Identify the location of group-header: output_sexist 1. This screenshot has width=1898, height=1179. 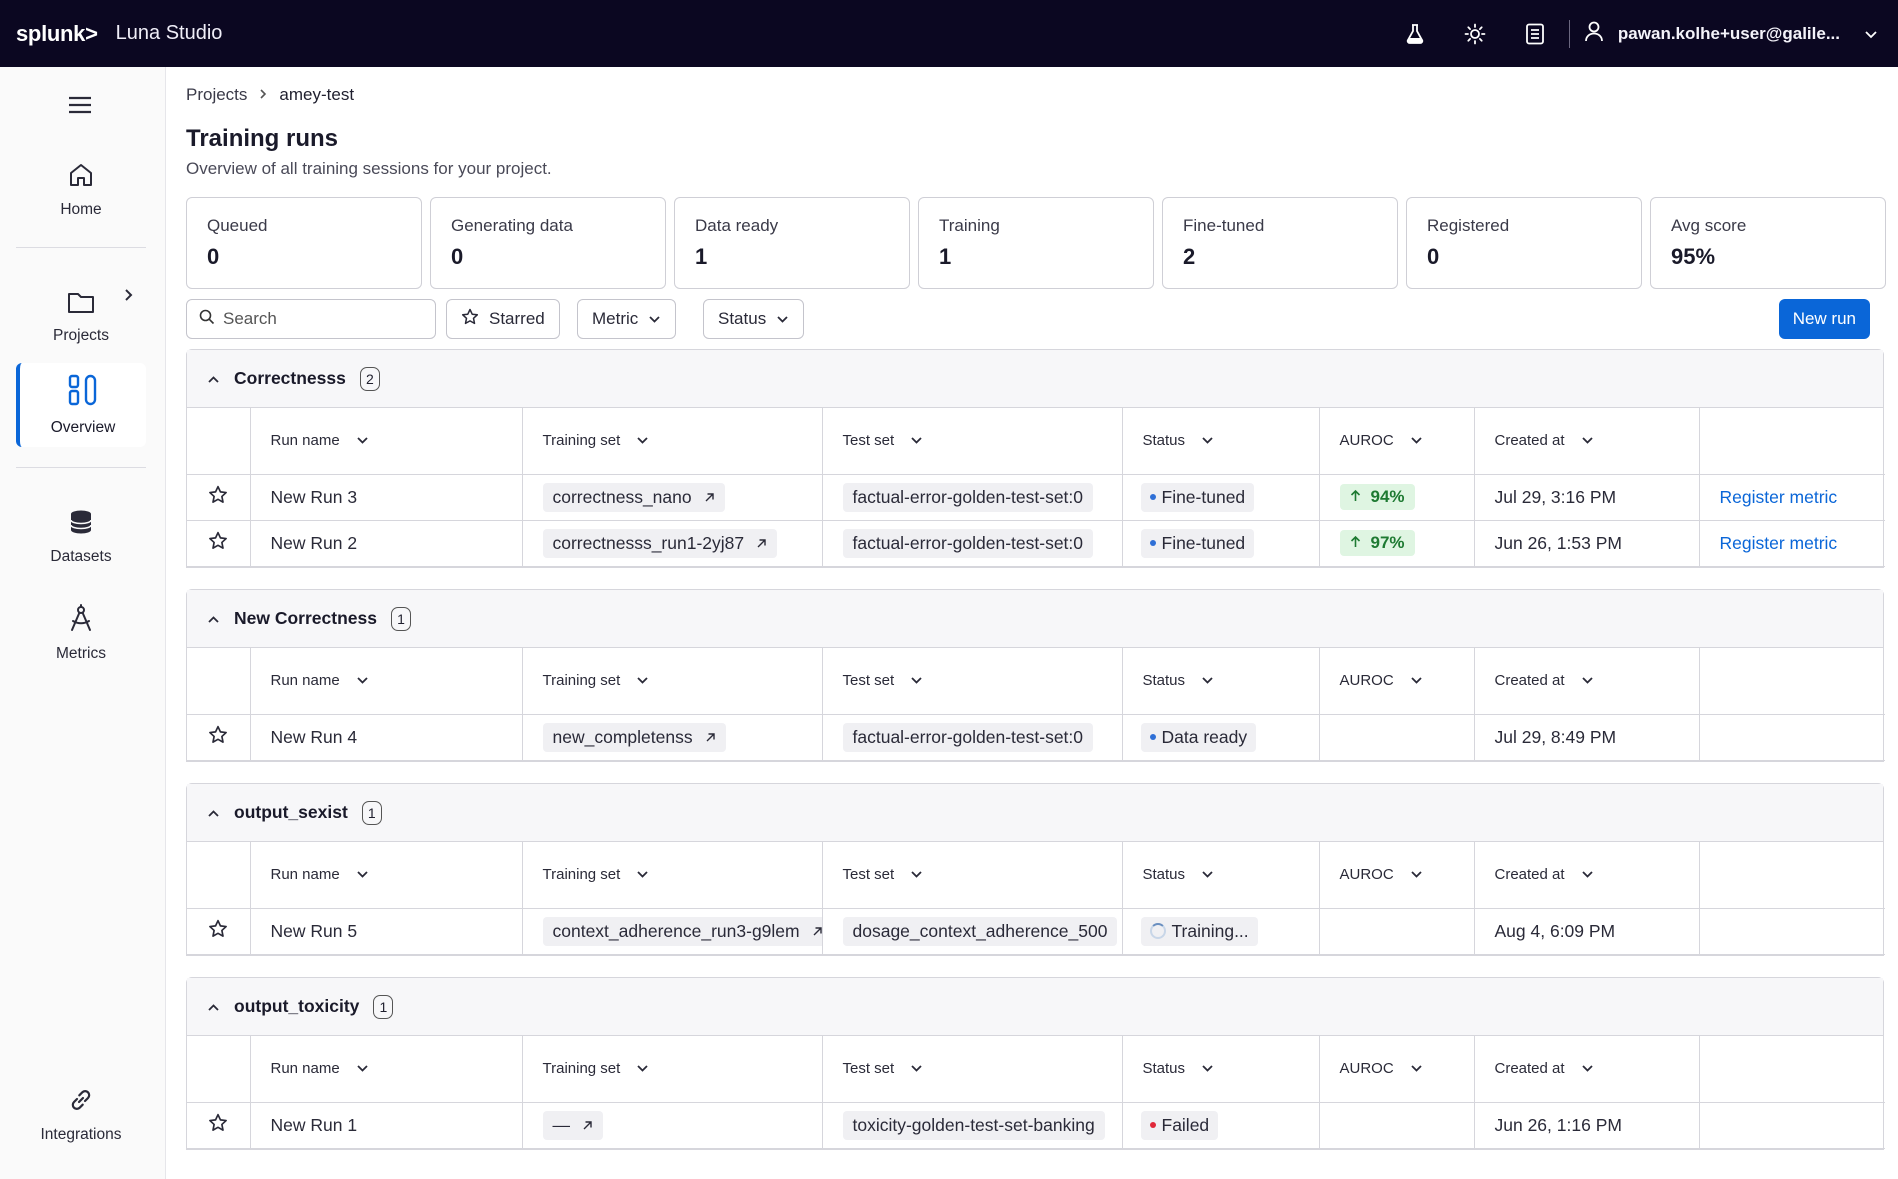
(1035, 813).